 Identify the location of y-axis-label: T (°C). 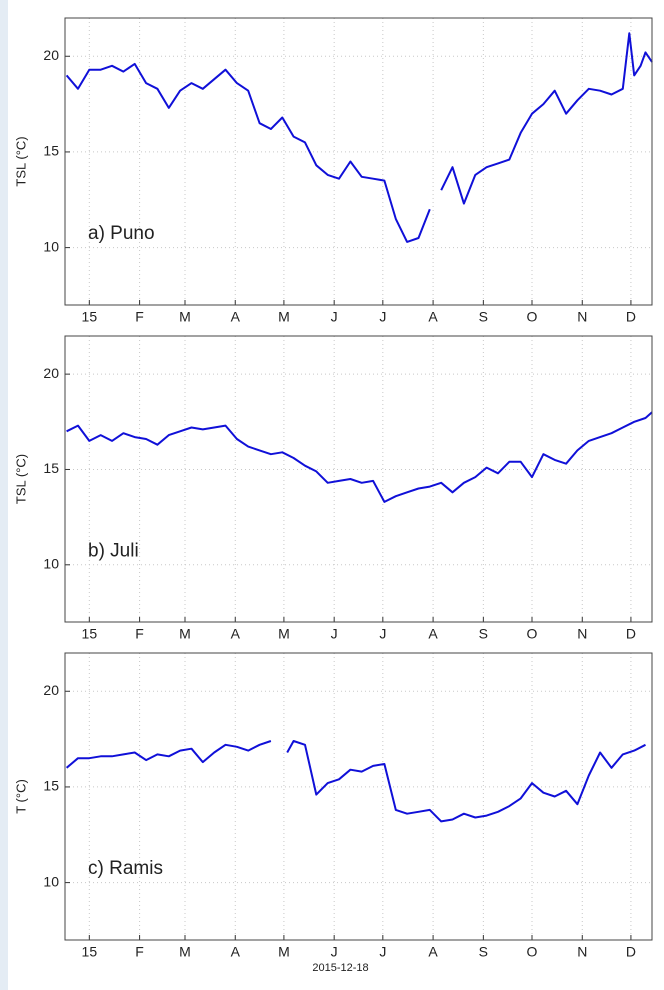
(20, 796).